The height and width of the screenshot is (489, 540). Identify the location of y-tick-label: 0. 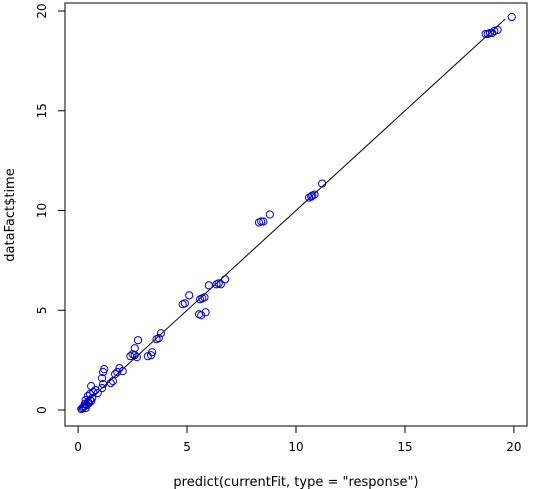
(42, 410).